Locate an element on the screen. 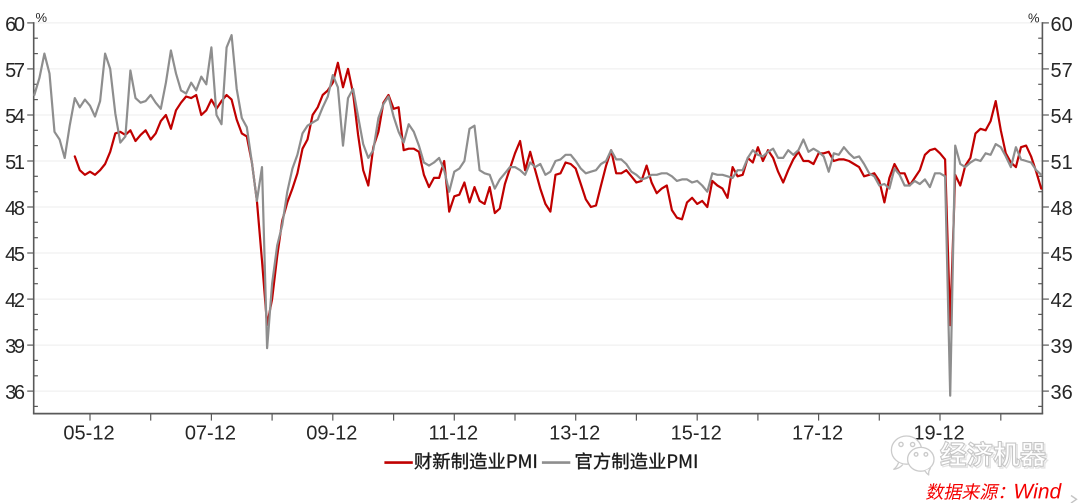 The height and width of the screenshot is (503, 1080). svg-text: 05-12 is located at coordinates (88, 434).